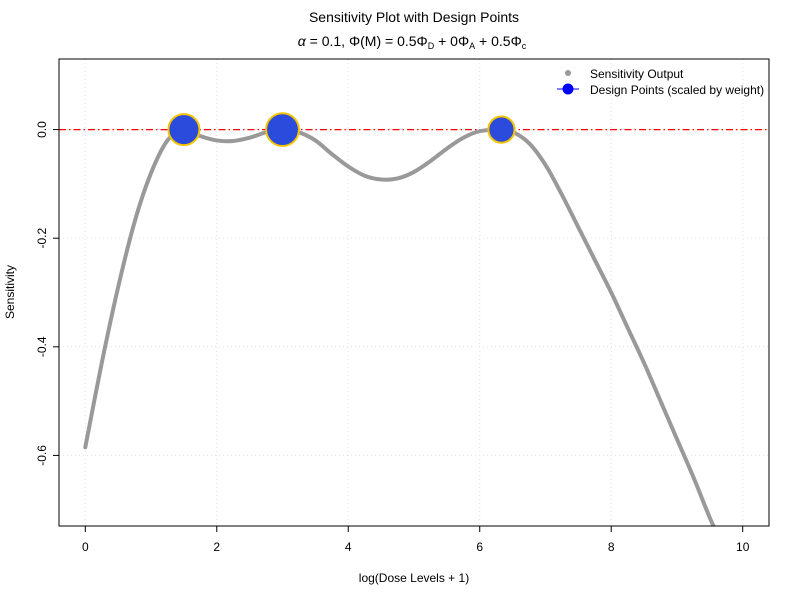 The width and height of the screenshot is (800, 600). Describe the element at coordinates (446, 41) in the screenshot. I see `subtitle-plus-a: + 0` at that location.